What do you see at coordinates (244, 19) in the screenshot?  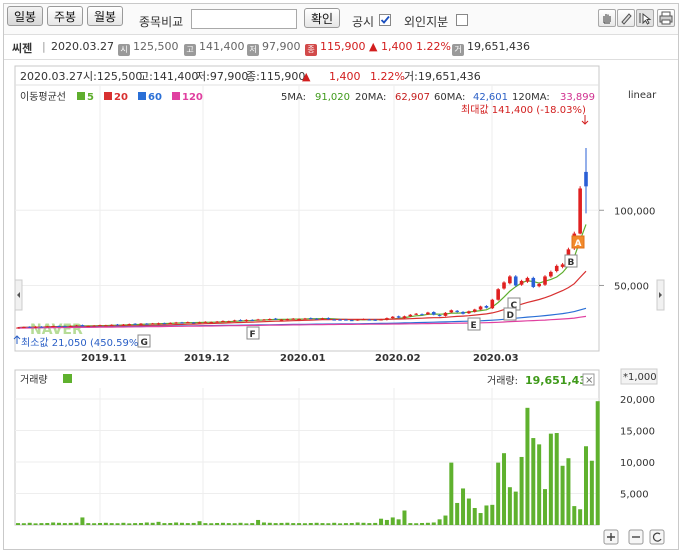 I see `compare-input` at bounding box center [244, 19].